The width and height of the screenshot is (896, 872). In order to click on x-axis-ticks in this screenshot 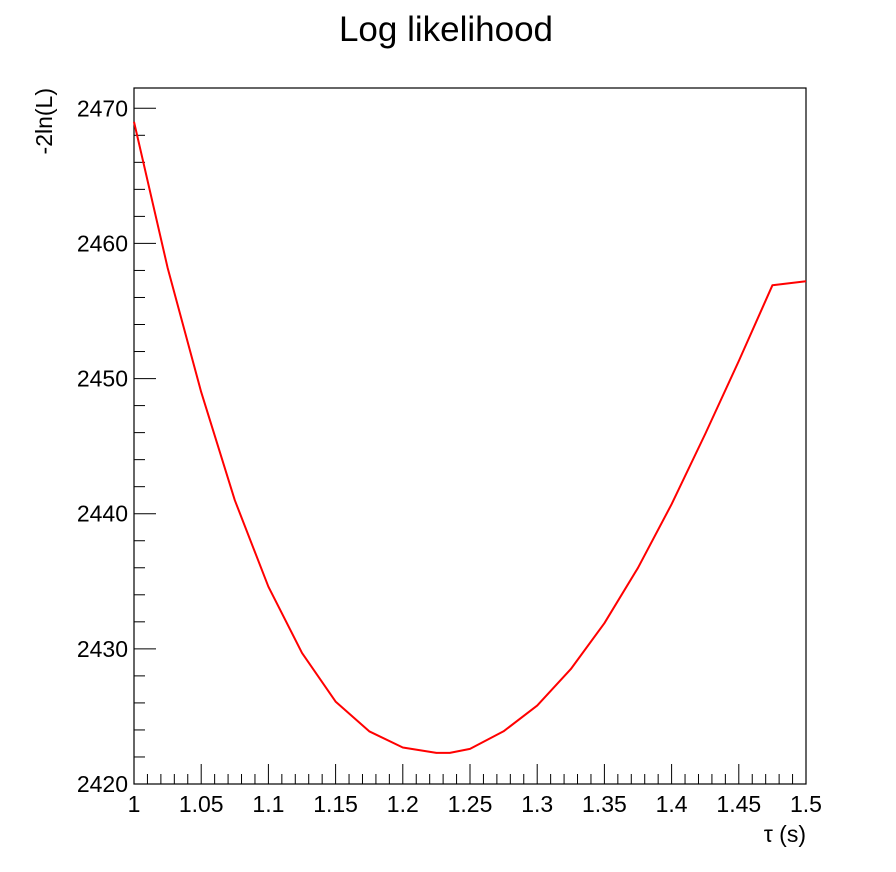, I will do `click(470, 774)`.